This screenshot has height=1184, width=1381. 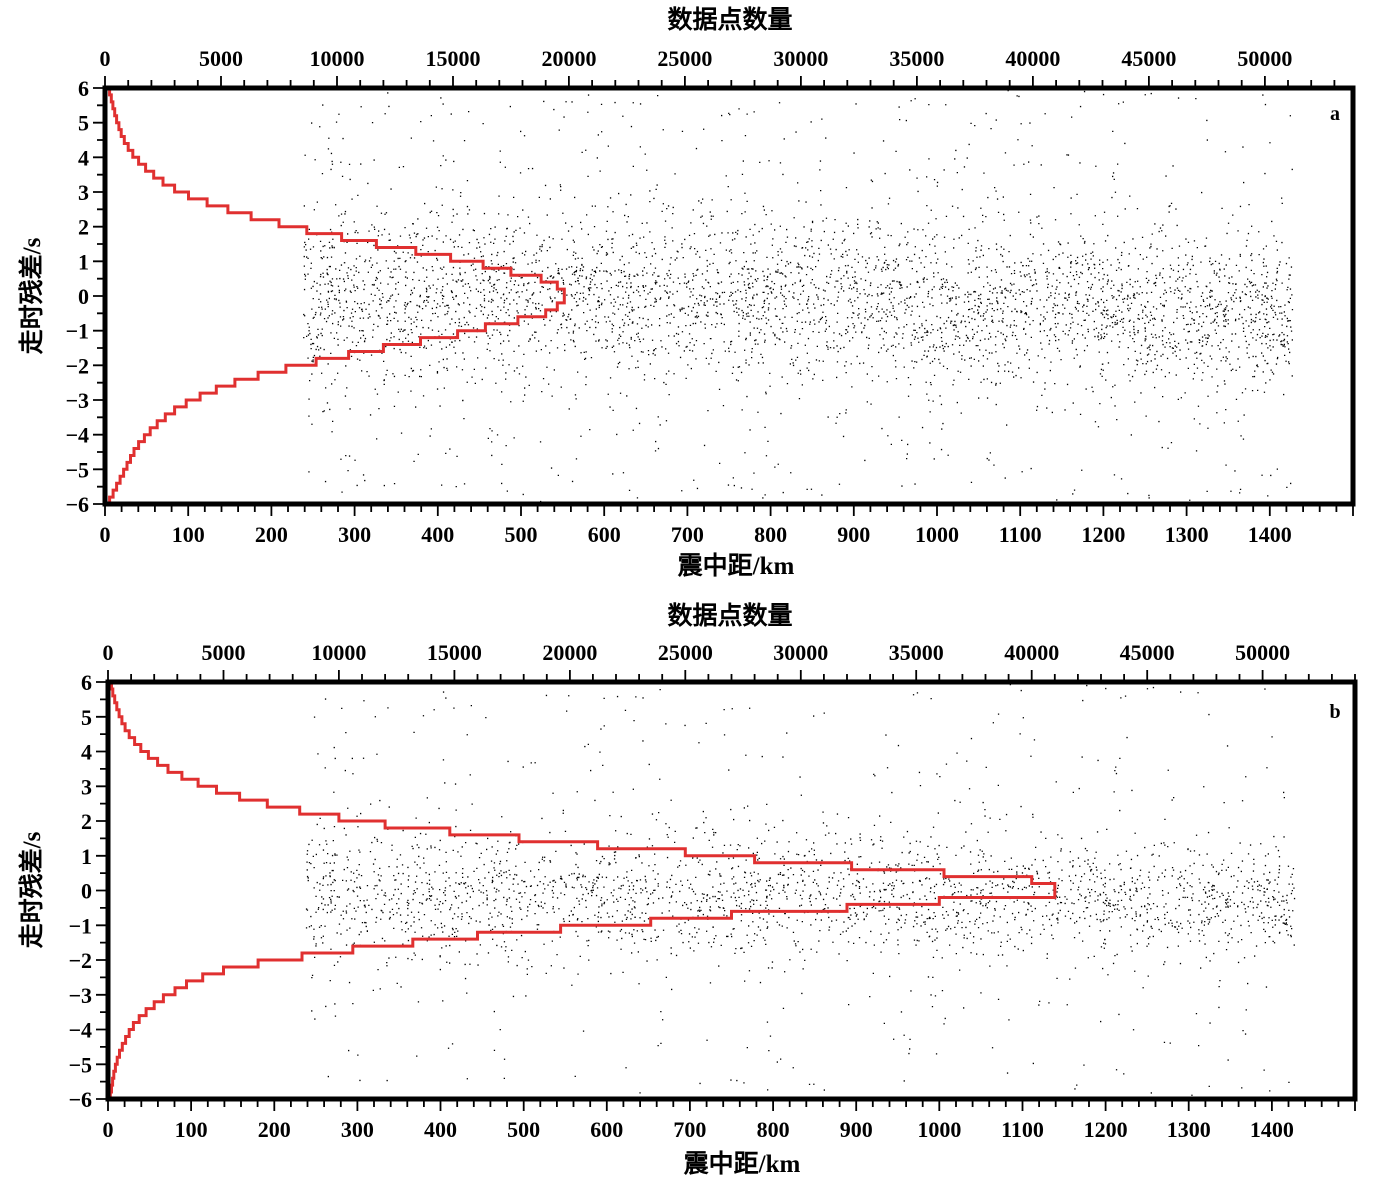 I want to click on x-tick-label: 300, so click(x=354, y=534).